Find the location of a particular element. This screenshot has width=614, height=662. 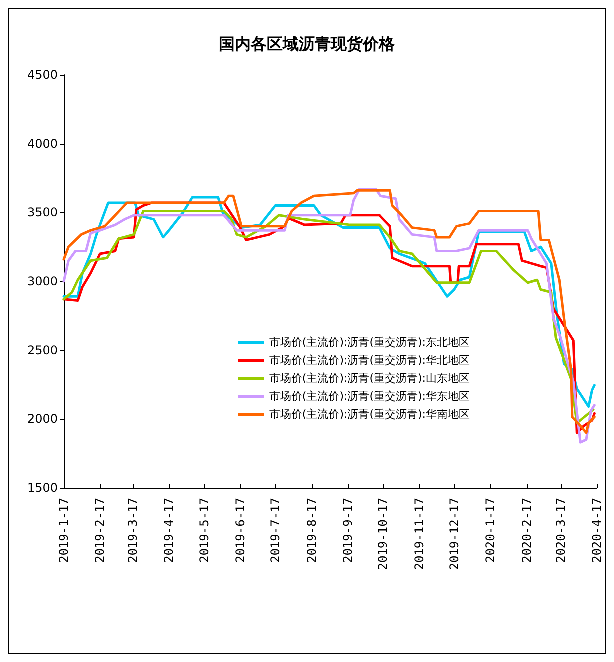

x-tick-label: 2019-8-17 is located at coordinates (311, 531).